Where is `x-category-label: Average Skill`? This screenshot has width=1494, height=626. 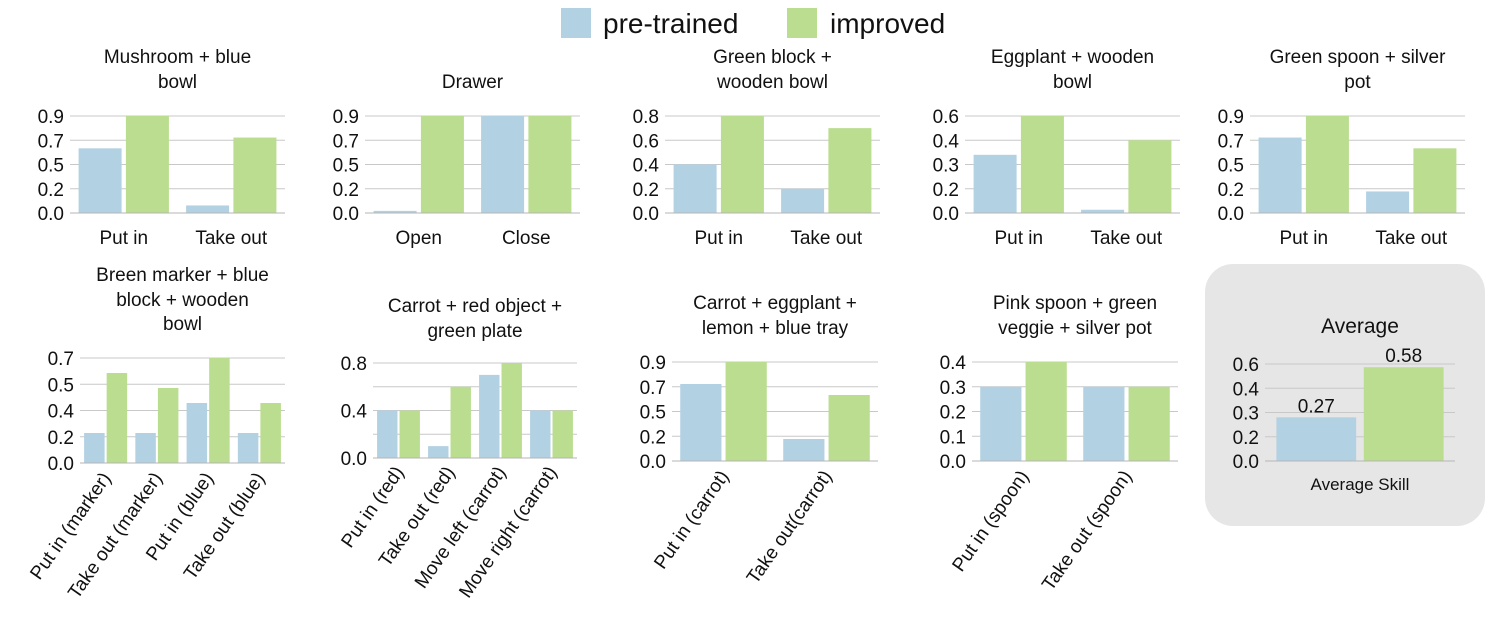
x-category-label: Average Skill is located at coordinates (1360, 484).